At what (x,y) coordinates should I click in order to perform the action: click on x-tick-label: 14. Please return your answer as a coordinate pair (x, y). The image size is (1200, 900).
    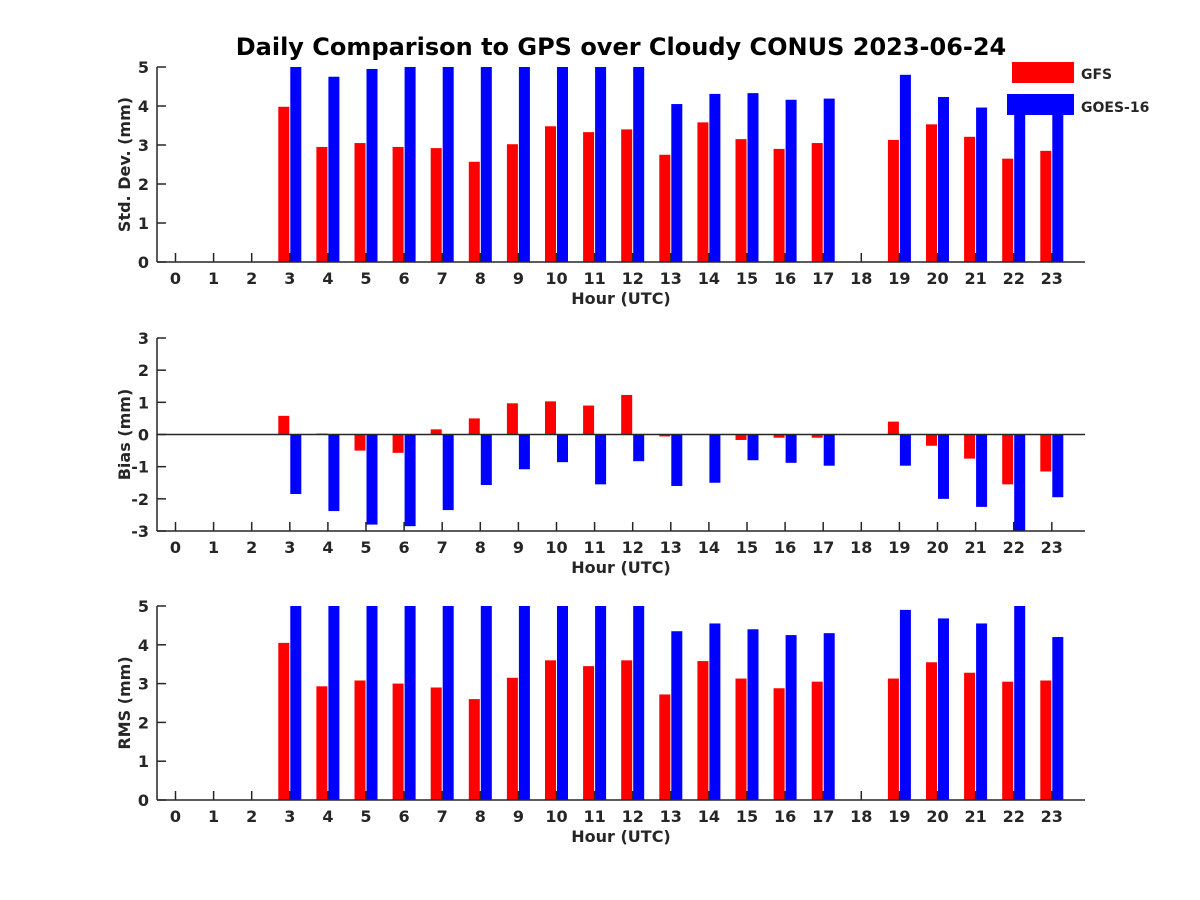
    Looking at the image, I should click on (709, 547).